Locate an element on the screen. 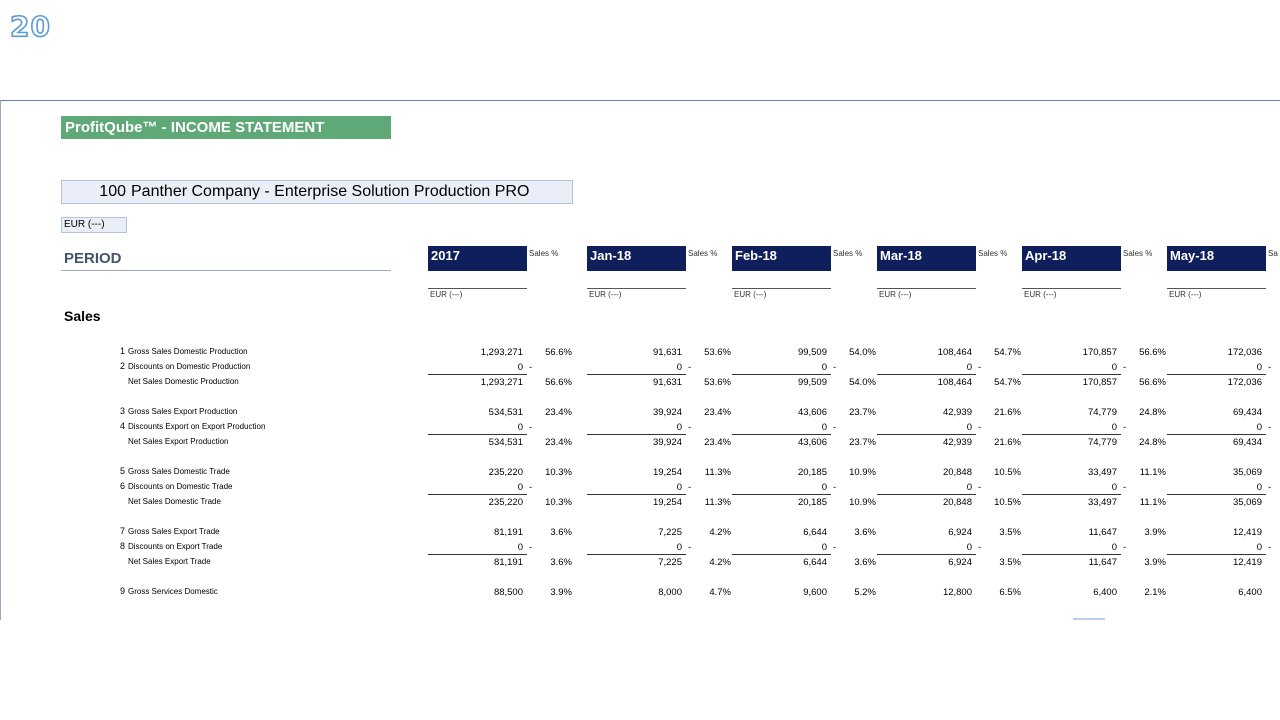 This screenshot has width=1280, height=720. cell-sales-pct: 54.7% is located at coordinates (1007, 352).